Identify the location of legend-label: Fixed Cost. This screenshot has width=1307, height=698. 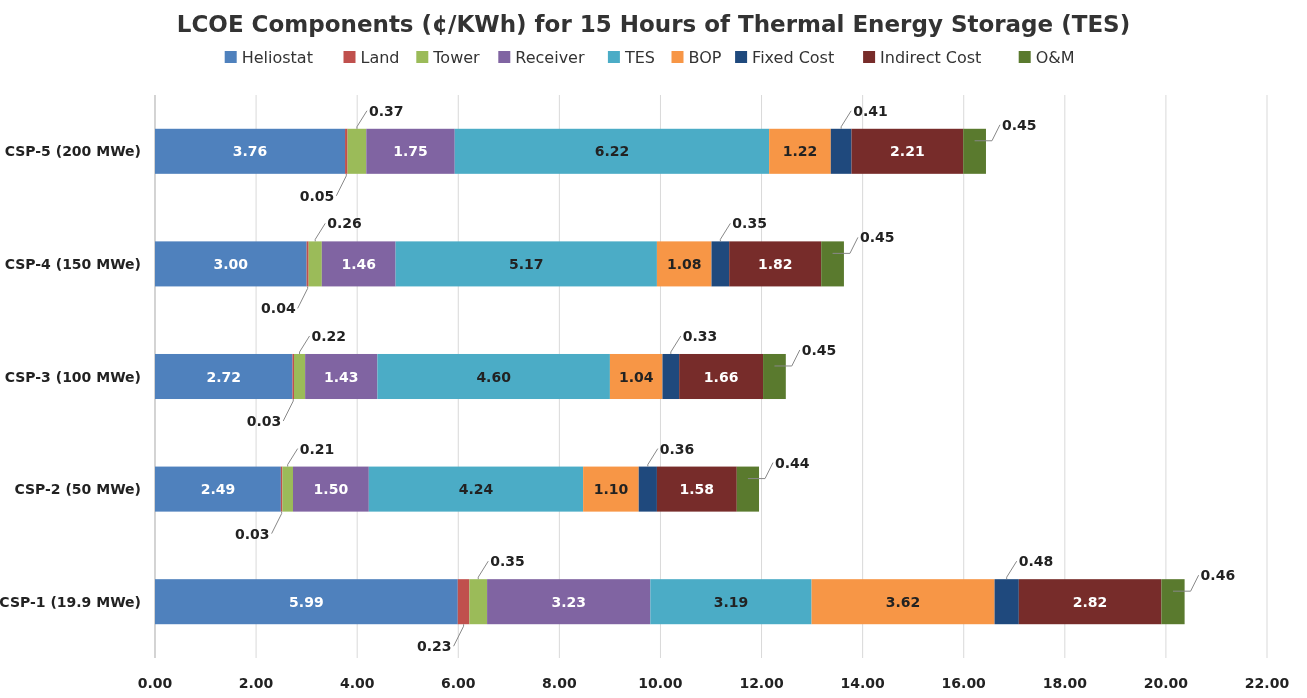
(793, 57).